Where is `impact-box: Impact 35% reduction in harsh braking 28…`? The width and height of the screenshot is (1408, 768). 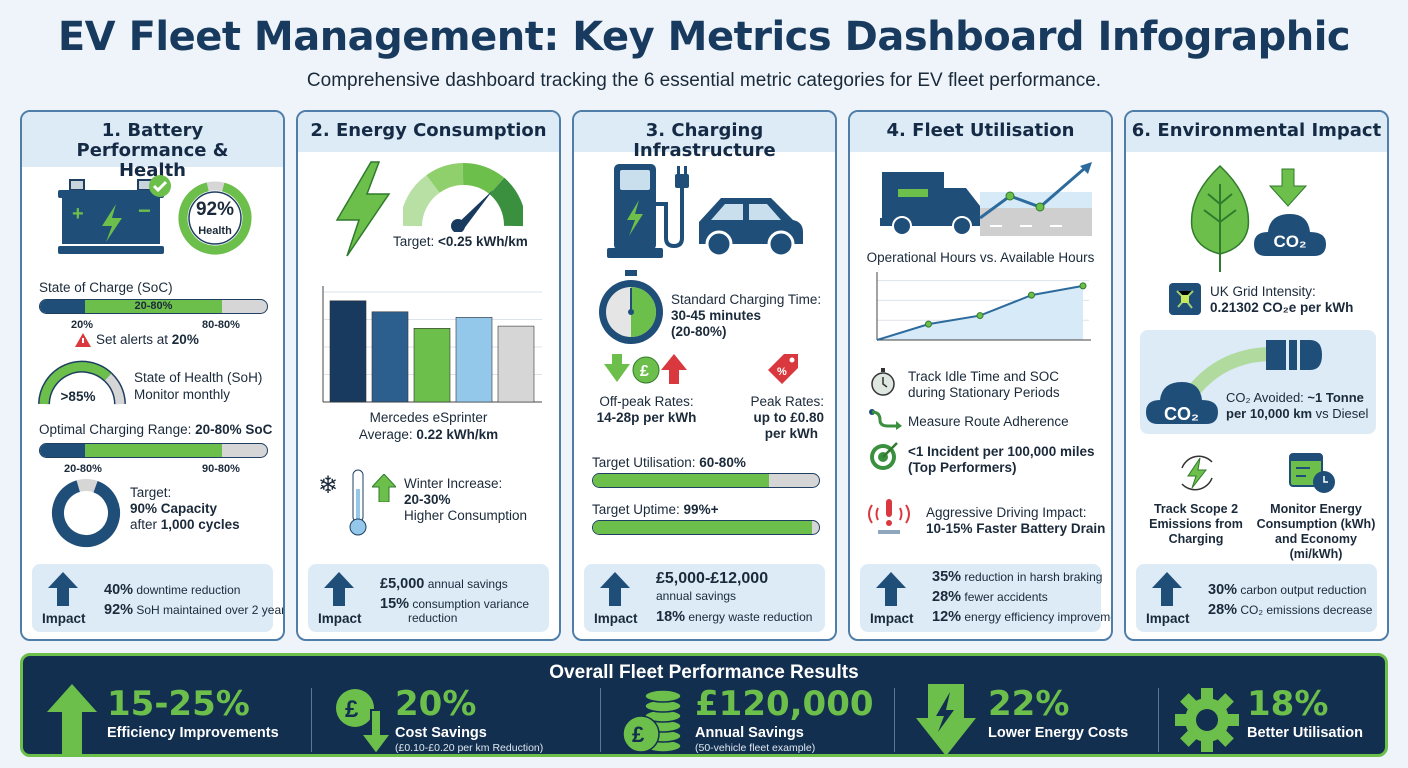
impact-box: Impact 35% reduction in harsh braking 28… is located at coordinates (985, 598).